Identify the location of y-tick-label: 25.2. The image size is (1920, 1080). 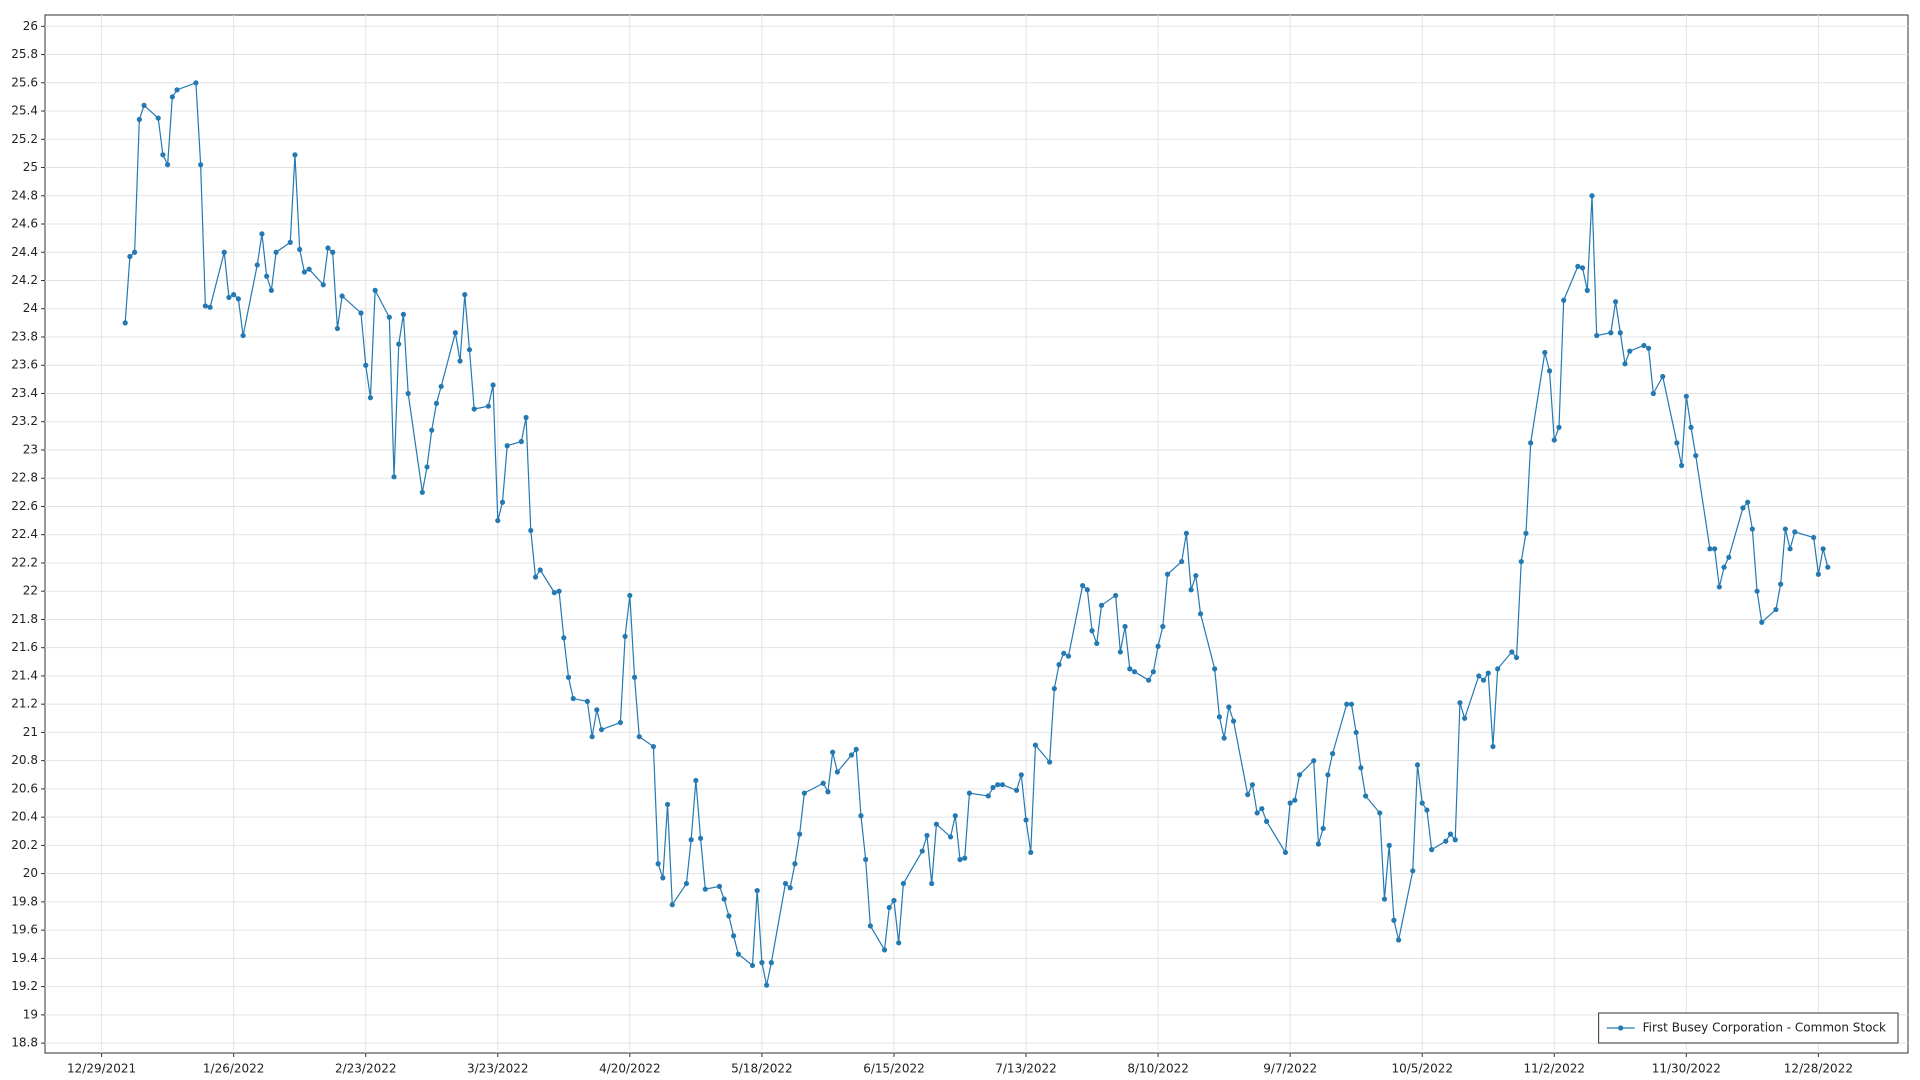
(24, 139).